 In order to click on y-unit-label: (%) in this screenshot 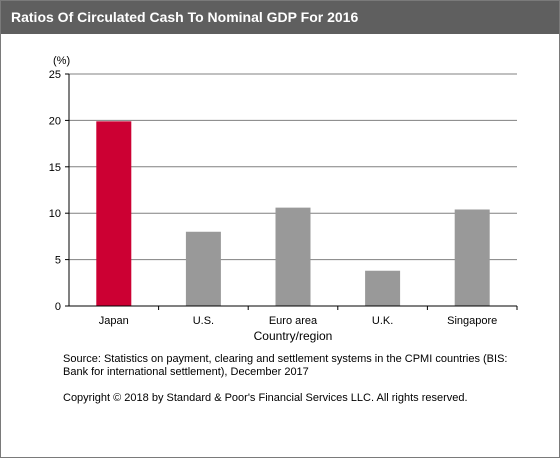, I will do `click(61, 61)`.